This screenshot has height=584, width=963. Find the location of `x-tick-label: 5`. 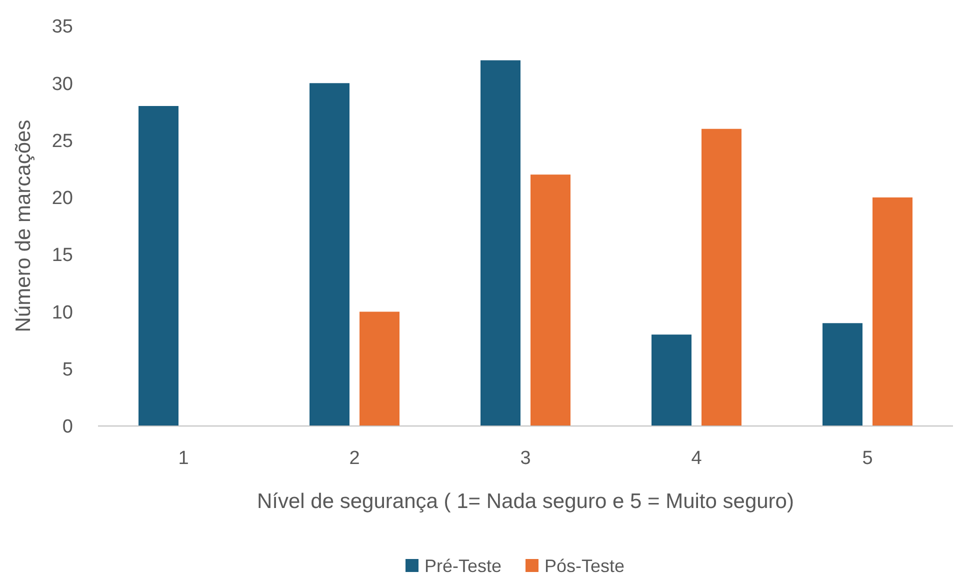

x-tick-label: 5 is located at coordinates (867, 458).